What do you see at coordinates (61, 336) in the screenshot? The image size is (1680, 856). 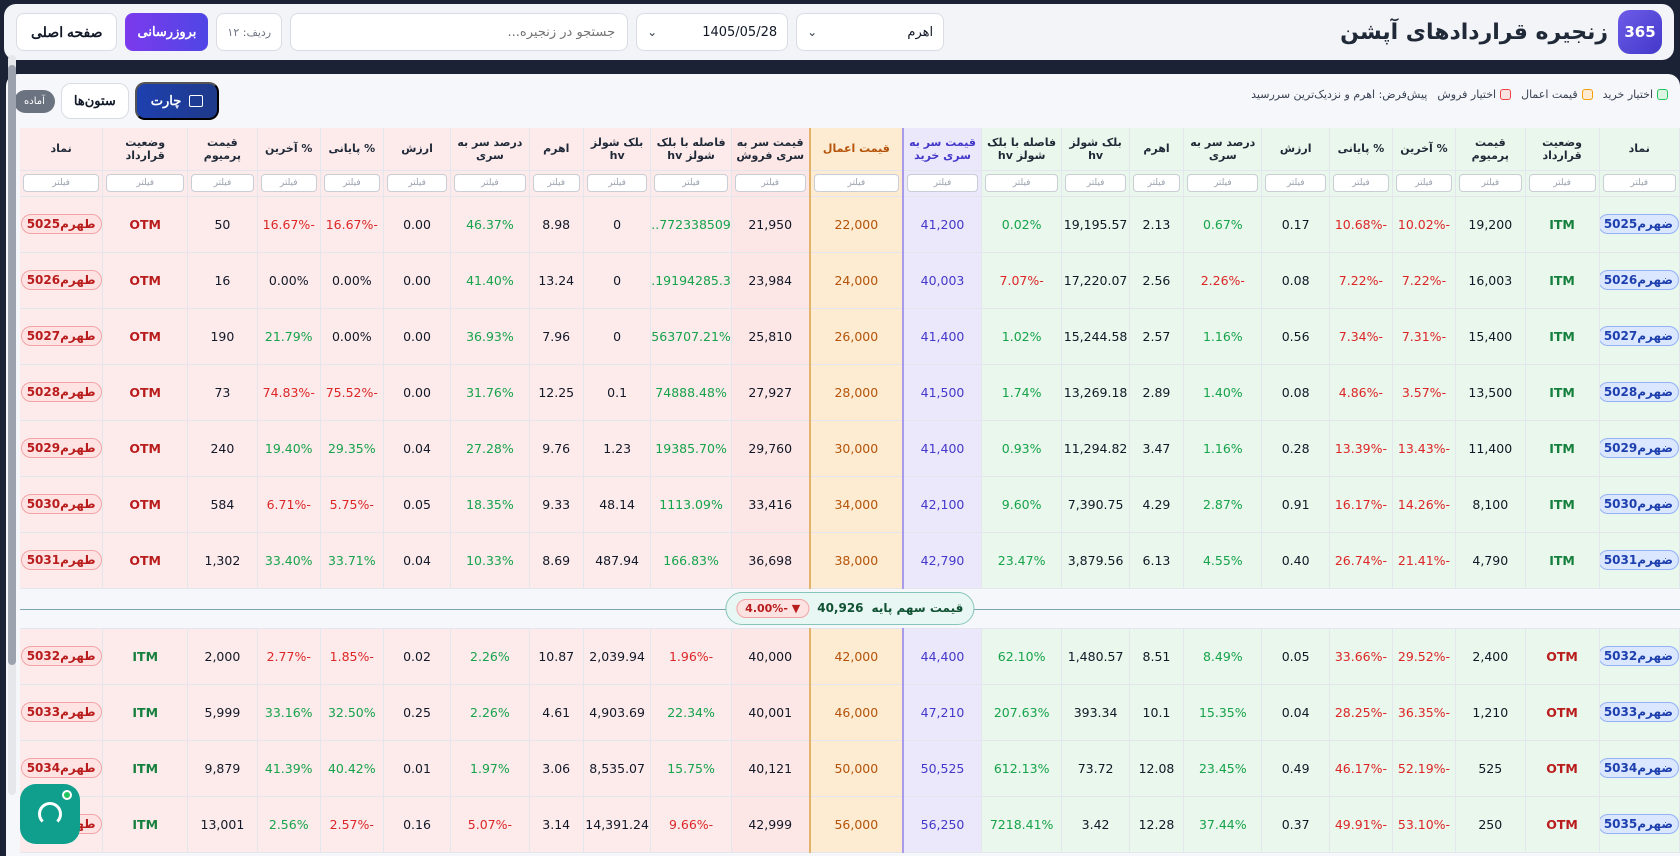 I see `put-symbol-badge: طهرم5027` at bounding box center [61, 336].